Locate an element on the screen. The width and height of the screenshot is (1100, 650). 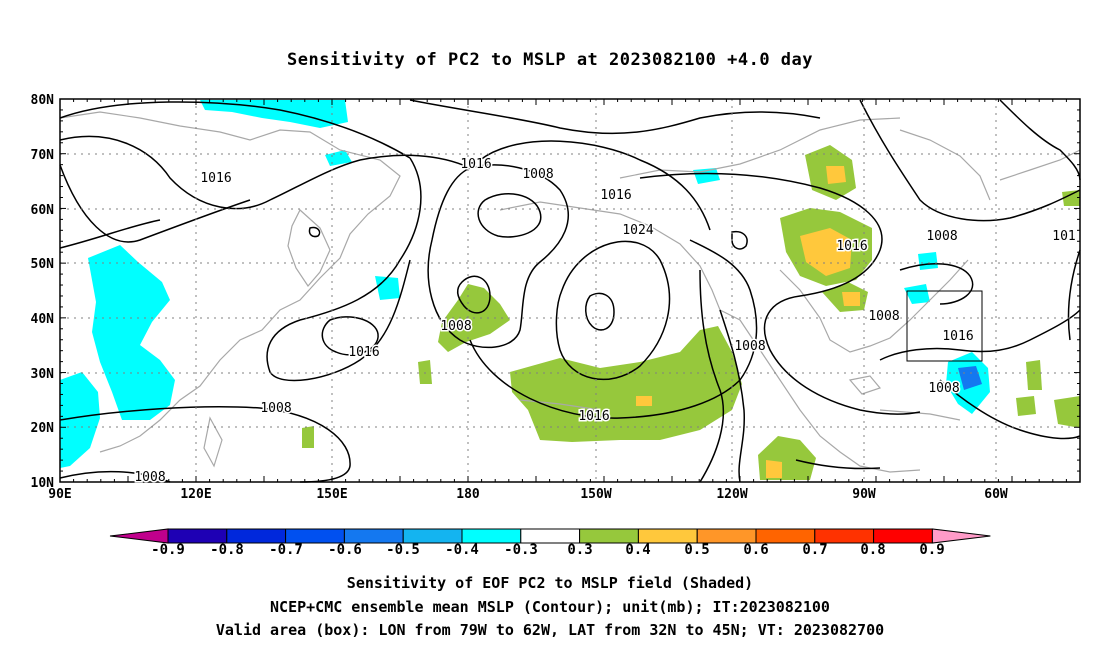
latitude-labels: 80N 70N 60N 50N 40N 30N 20N 10N is located at coordinates (43, 292).